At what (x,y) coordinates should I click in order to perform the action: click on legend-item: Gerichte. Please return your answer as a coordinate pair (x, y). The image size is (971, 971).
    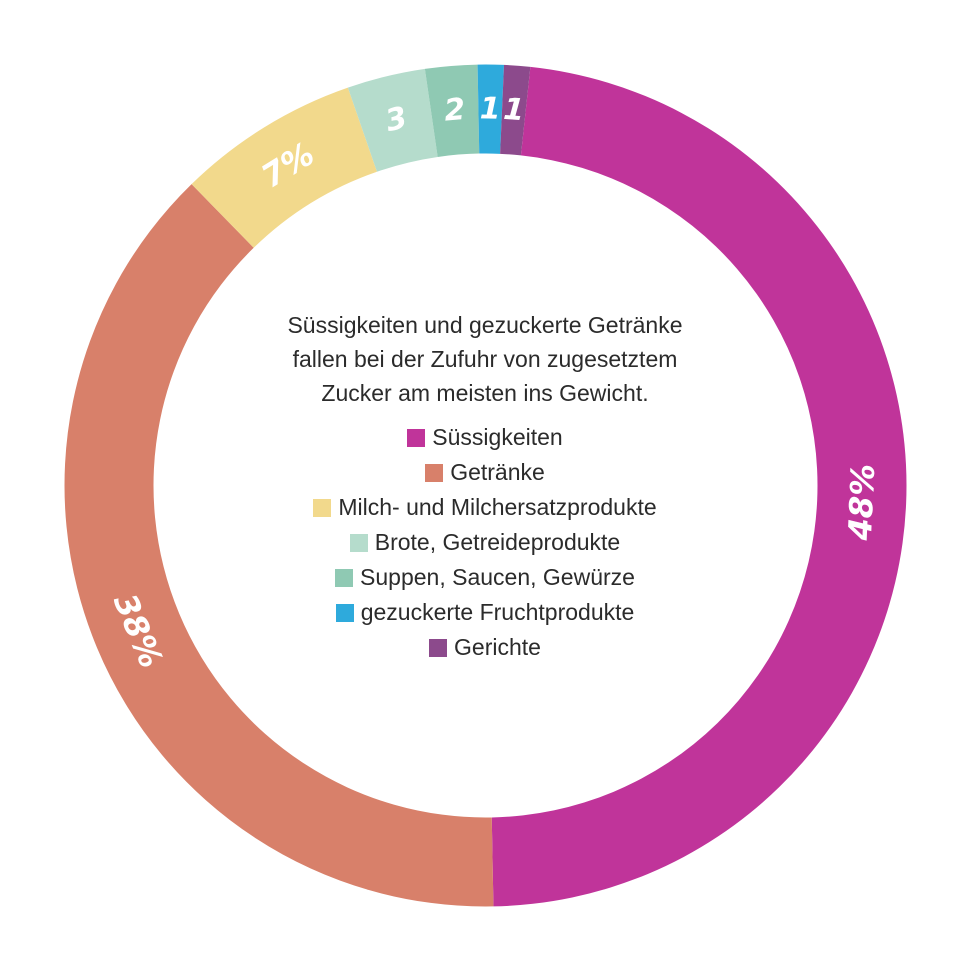
    Looking at the image, I should click on (485, 647).